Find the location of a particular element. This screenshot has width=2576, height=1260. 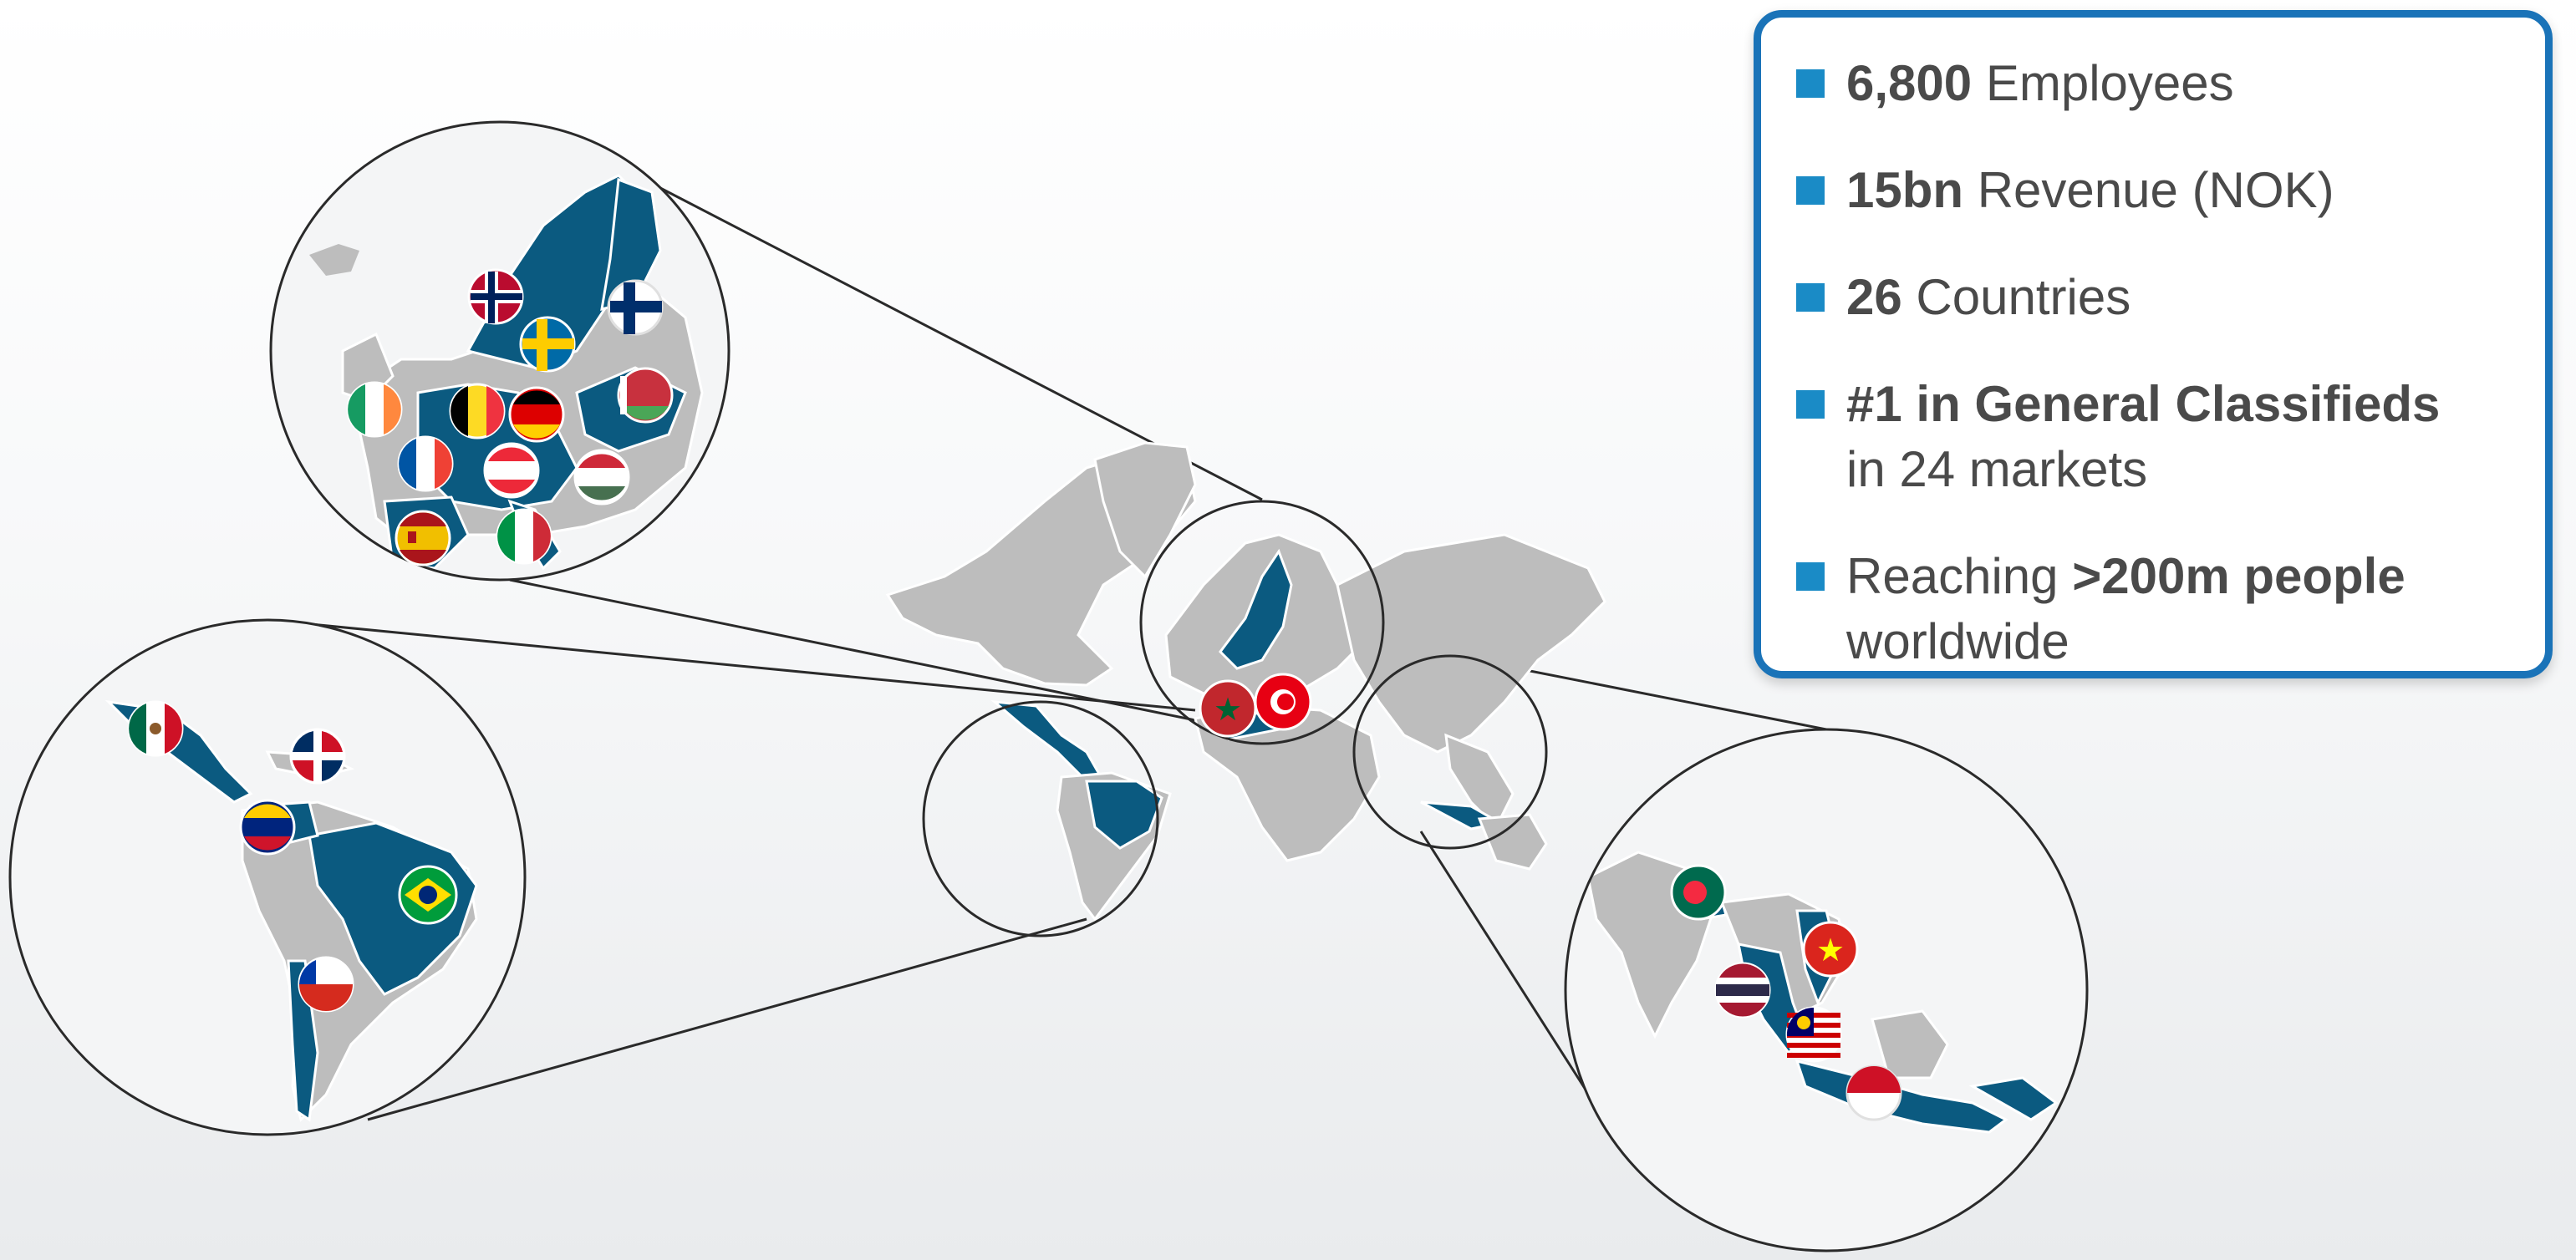

flag-austria is located at coordinates (511, 470).